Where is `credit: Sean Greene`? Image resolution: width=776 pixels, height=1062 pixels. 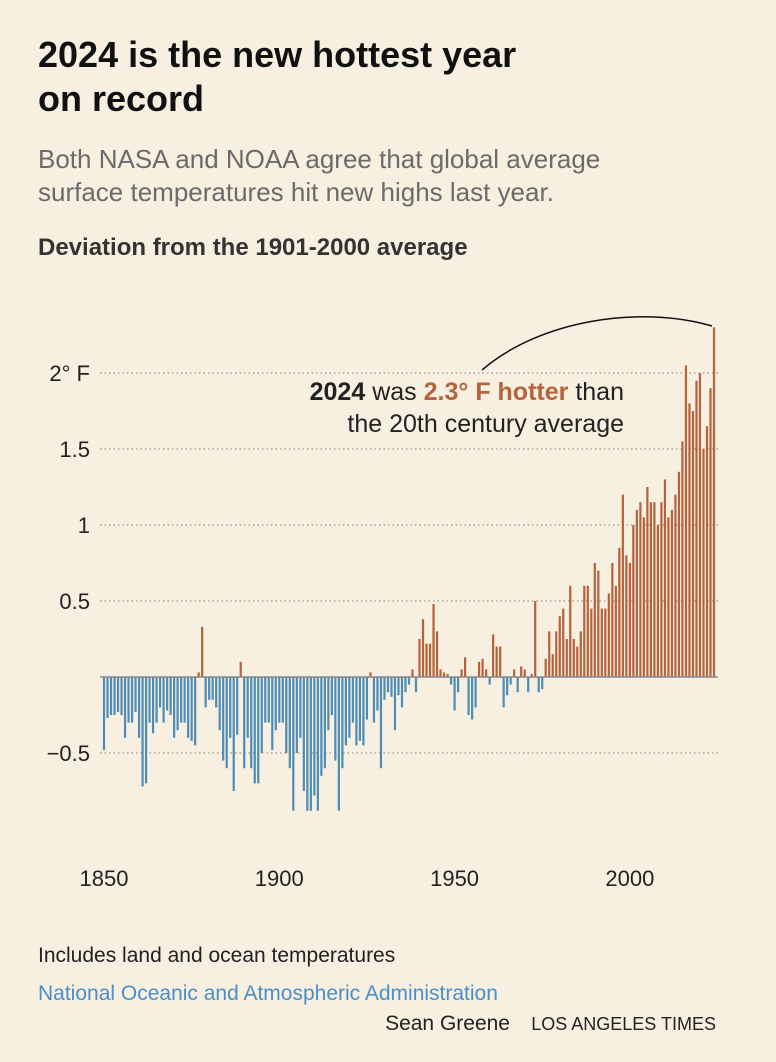
credit: Sean Greene is located at coordinates (447, 1023).